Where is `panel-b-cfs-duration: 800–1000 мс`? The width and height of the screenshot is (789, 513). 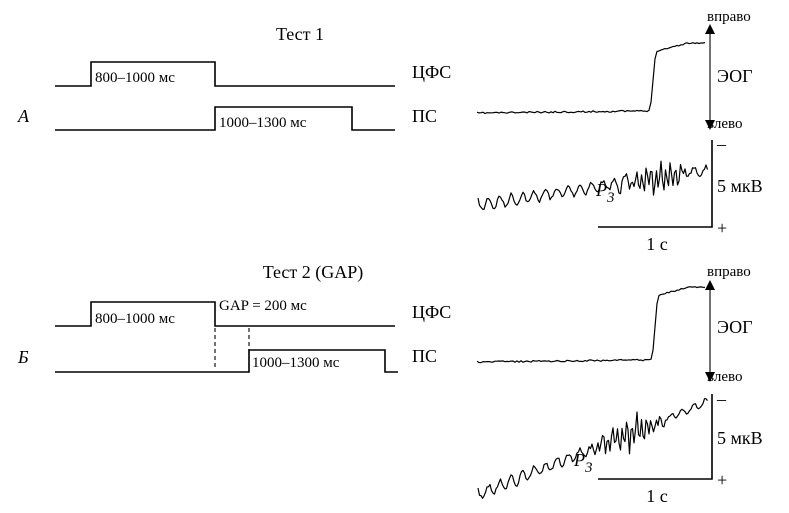 panel-b-cfs-duration: 800–1000 мс is located at coordinates (135, 319).